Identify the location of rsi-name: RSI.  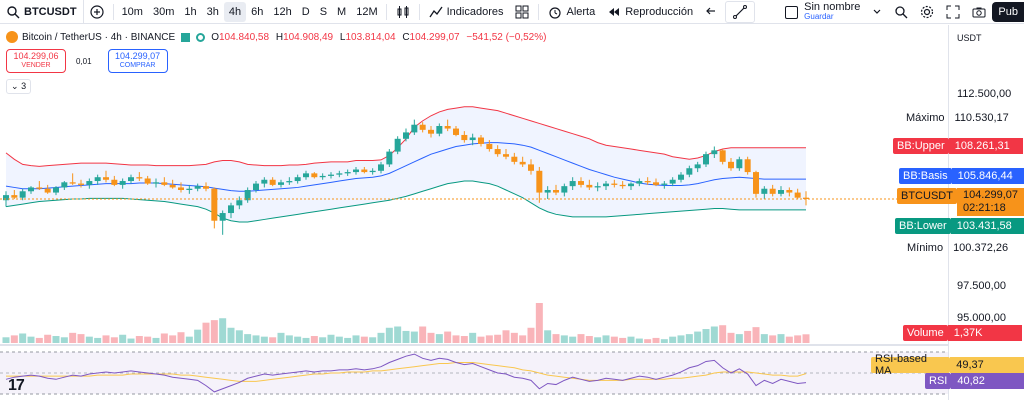
(938, 381).